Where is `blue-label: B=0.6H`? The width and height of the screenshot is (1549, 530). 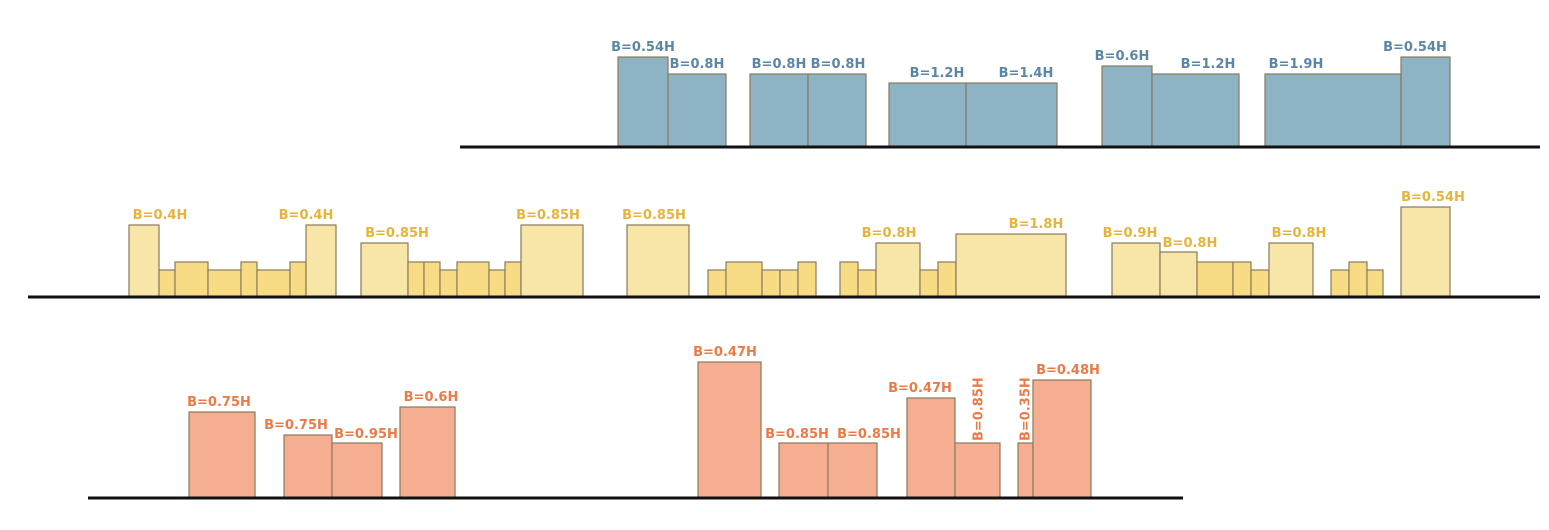
blue-label: B=0.6H is located at coordinates (1122, 56).